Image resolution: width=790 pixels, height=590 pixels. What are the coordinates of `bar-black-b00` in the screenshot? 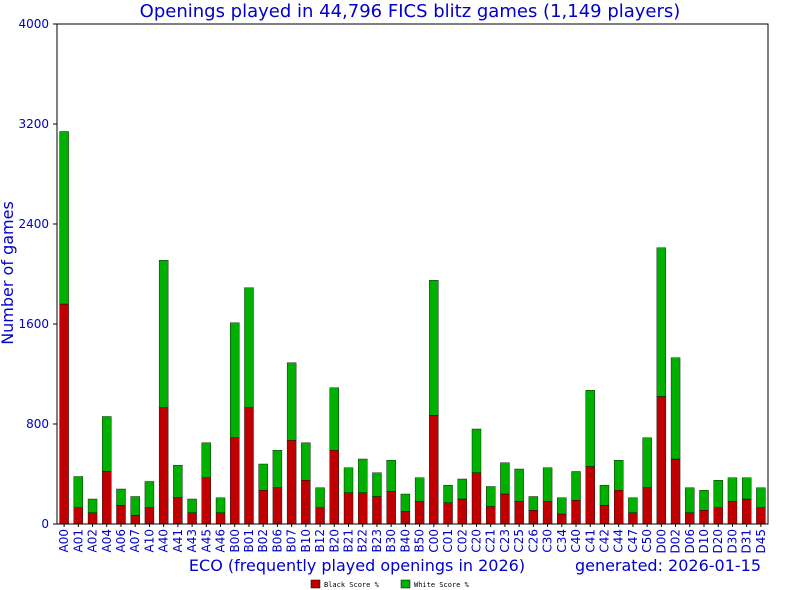 It's located at (235, 481).